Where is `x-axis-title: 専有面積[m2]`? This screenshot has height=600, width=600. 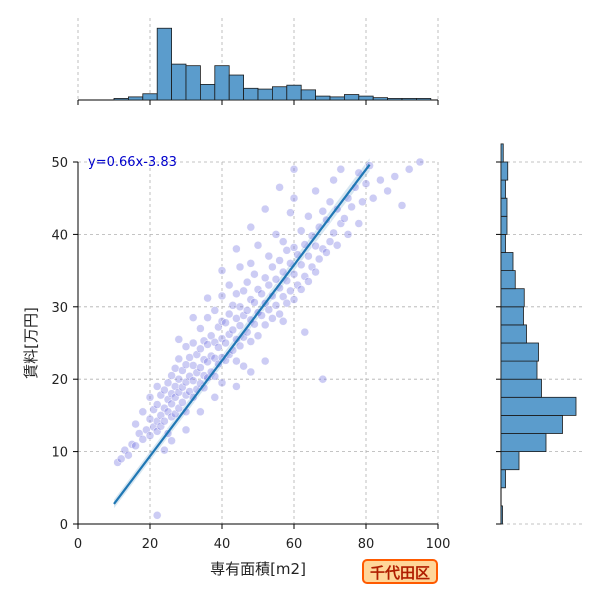 x-axis-title: 専有面積[m2] is located at coordinates (258, 569).